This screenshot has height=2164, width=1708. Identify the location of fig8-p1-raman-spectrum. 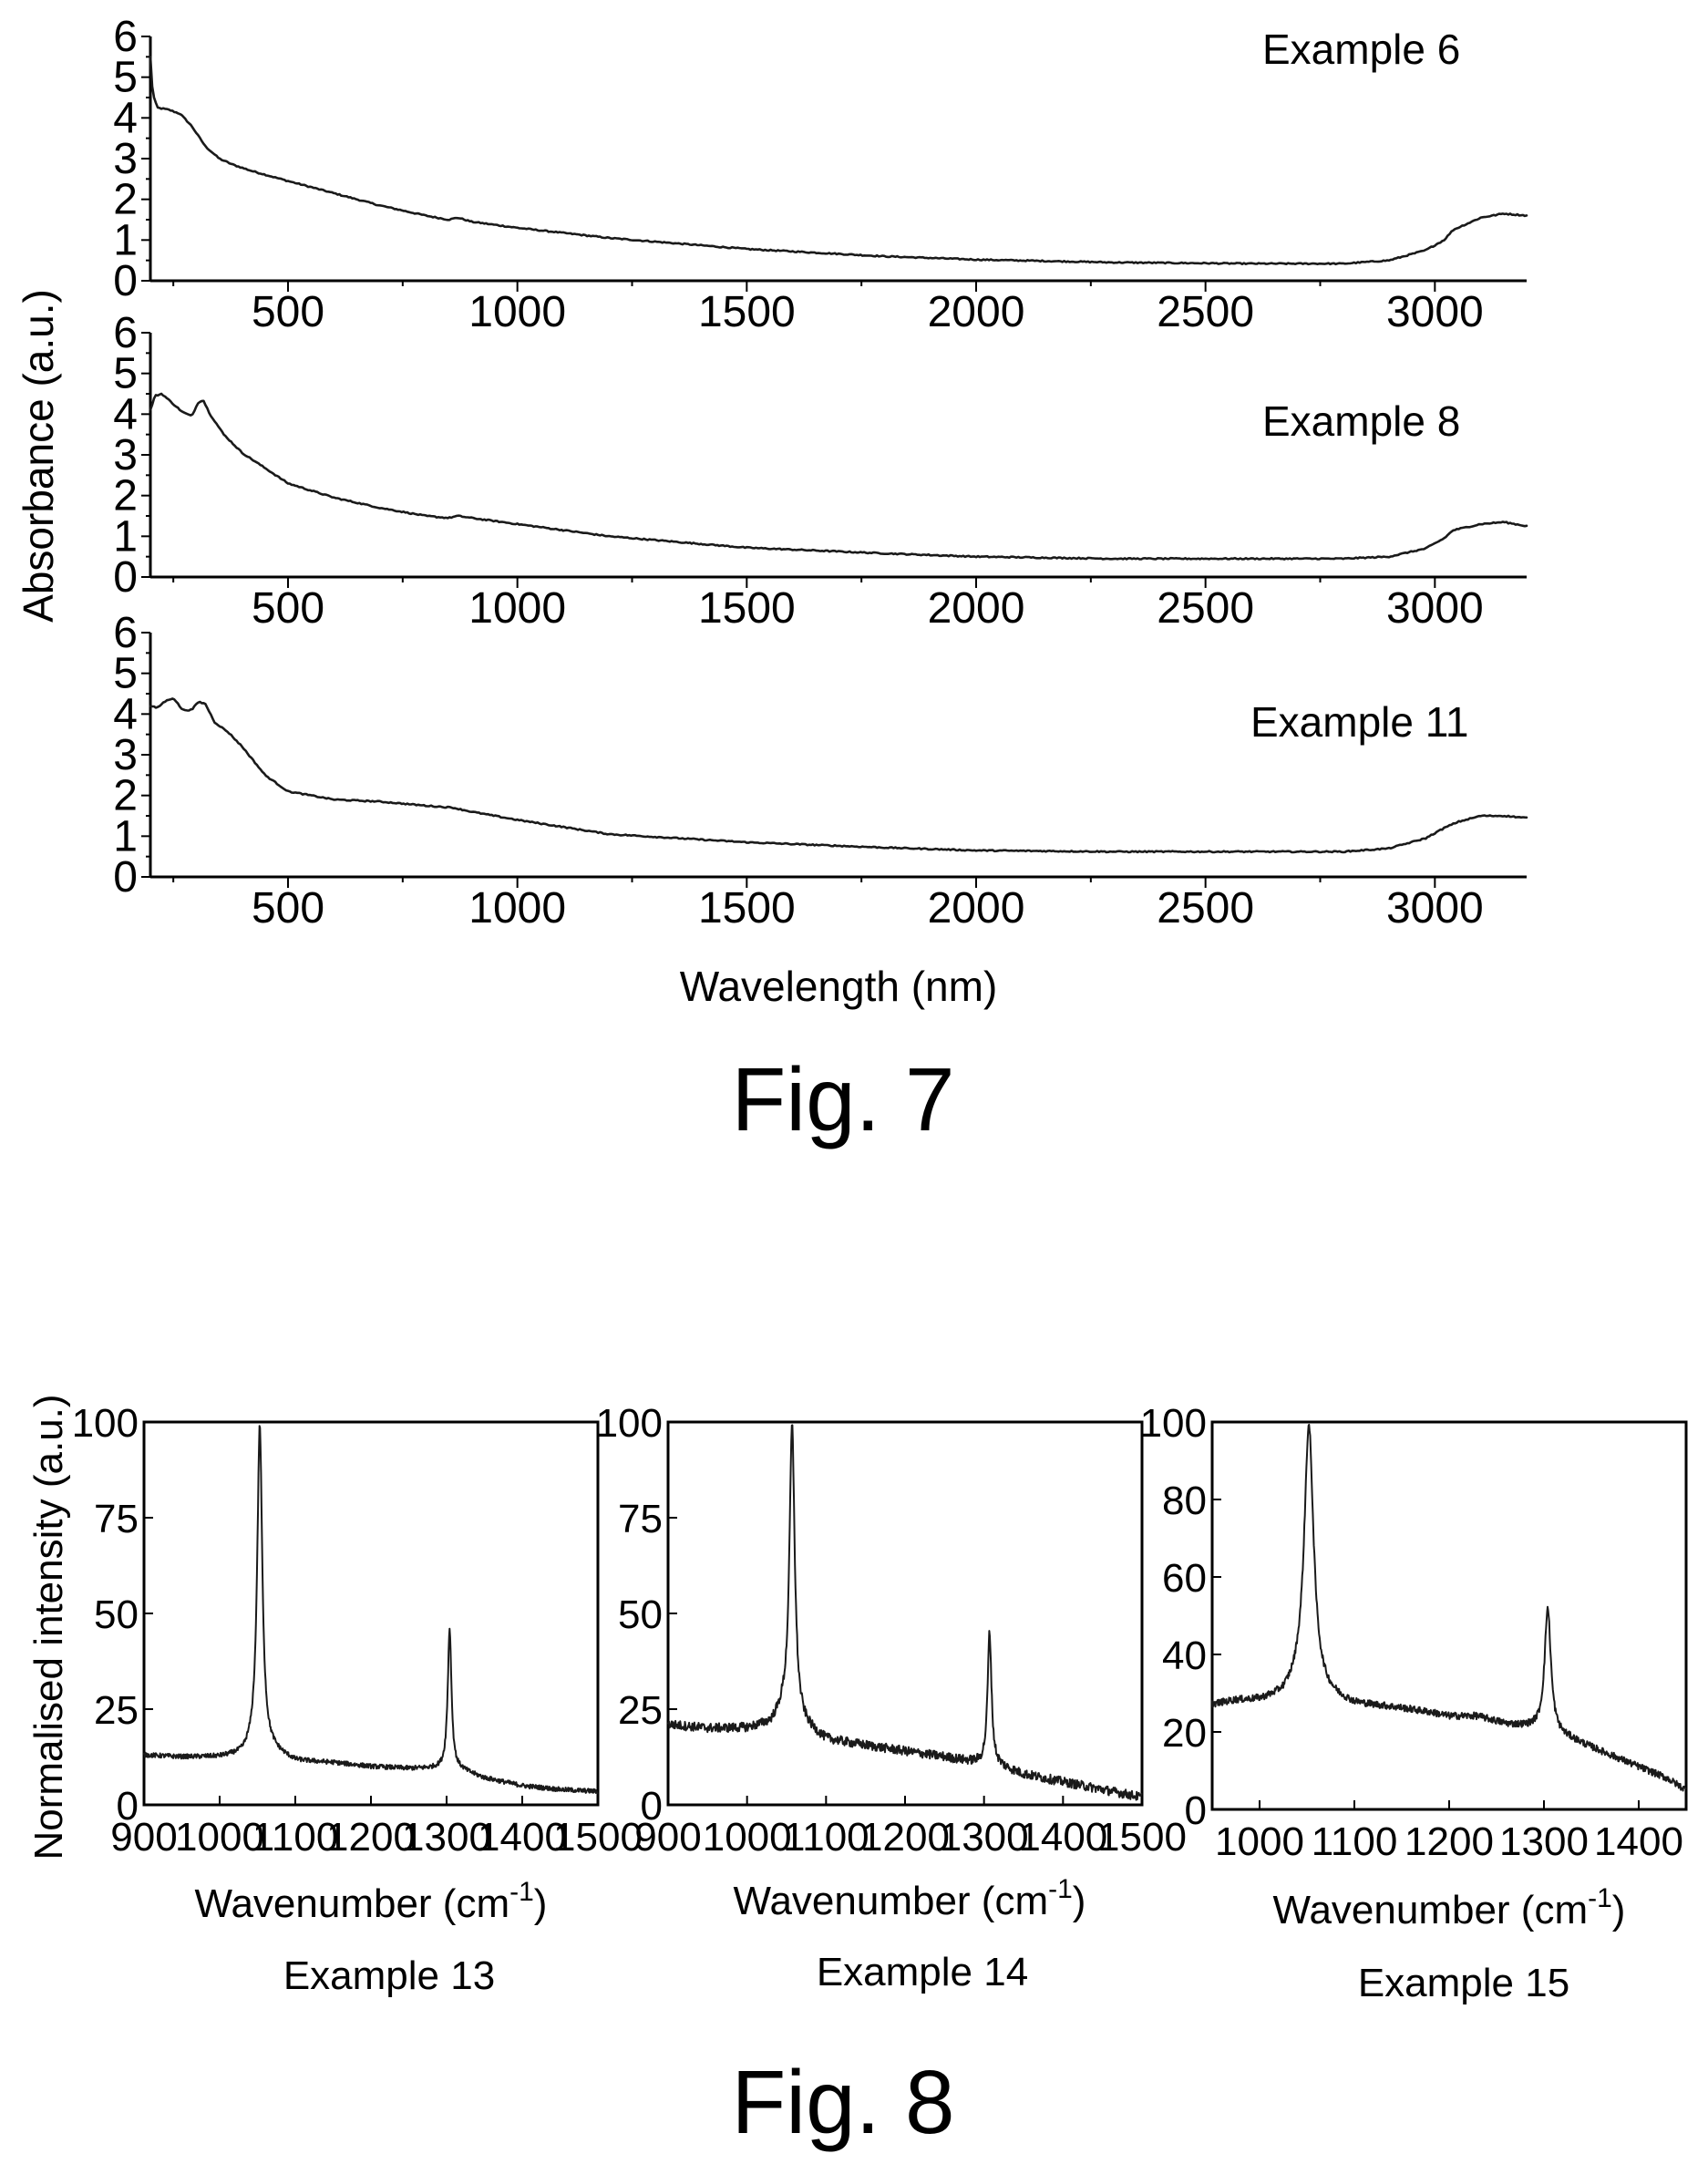
(371, 1610).